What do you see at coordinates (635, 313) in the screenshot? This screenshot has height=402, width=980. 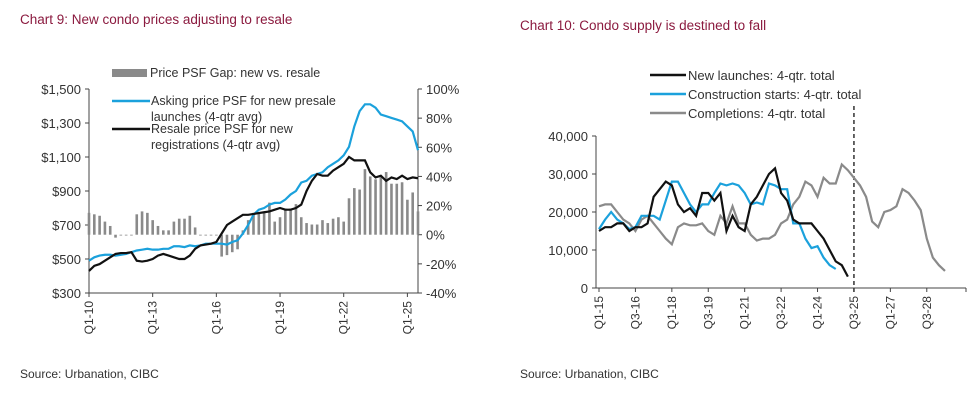 I see `chart10-x-tick-label: Q3-16` at bounding box center [635, 313].